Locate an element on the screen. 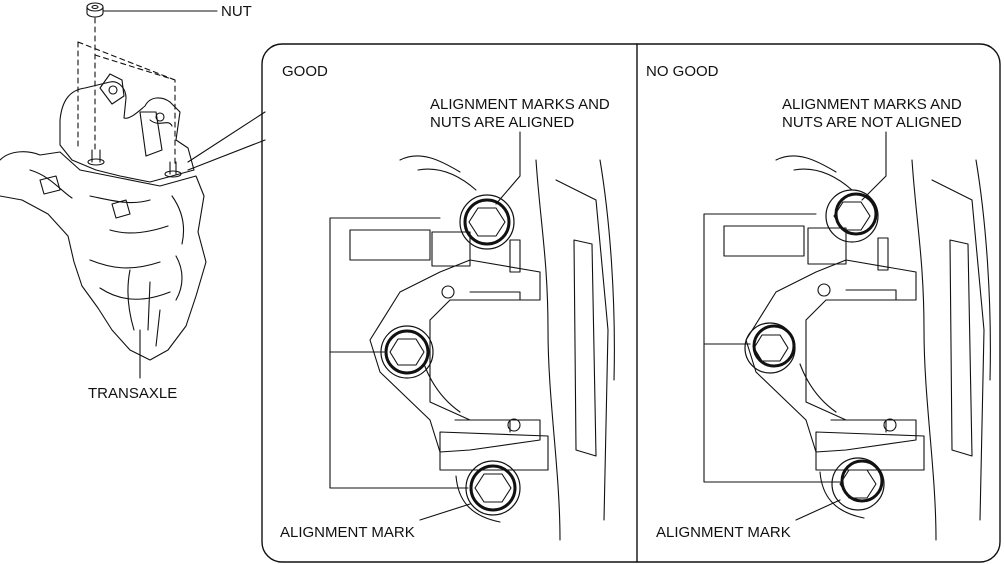  no-good-mark-leader is located at coordinates (818, 510).